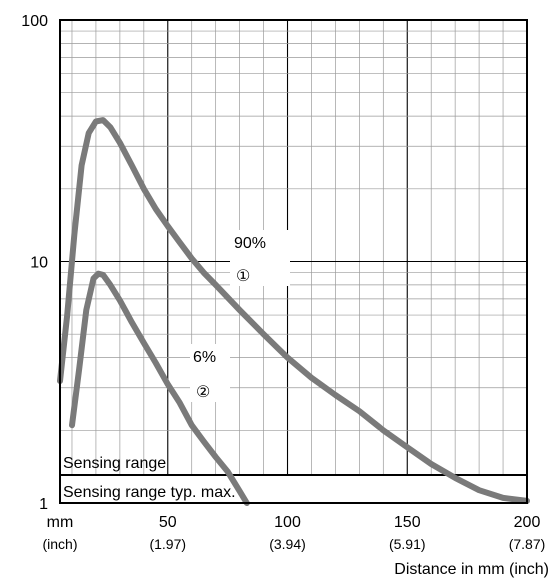  Describe the element at coordinates (407, 522) in the screenshot. I see `x-tick-label: 150` at that location.